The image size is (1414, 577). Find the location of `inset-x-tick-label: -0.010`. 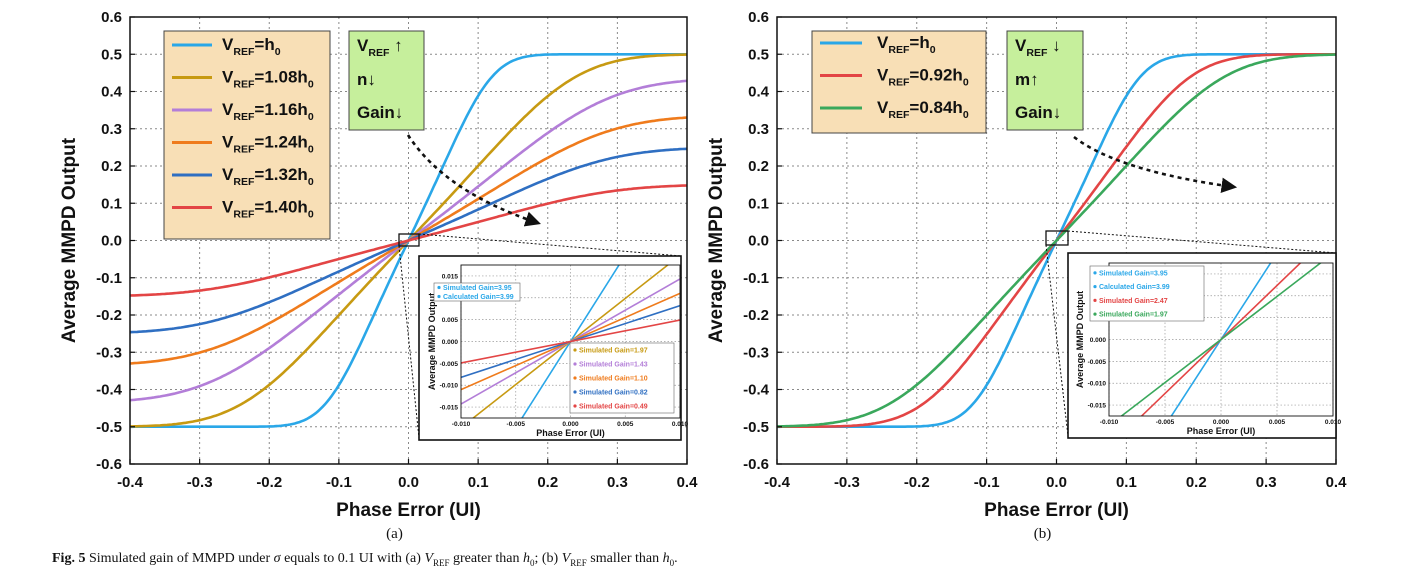

inset-x-tick-label: -0.010 is located at coordinates (461, 424).